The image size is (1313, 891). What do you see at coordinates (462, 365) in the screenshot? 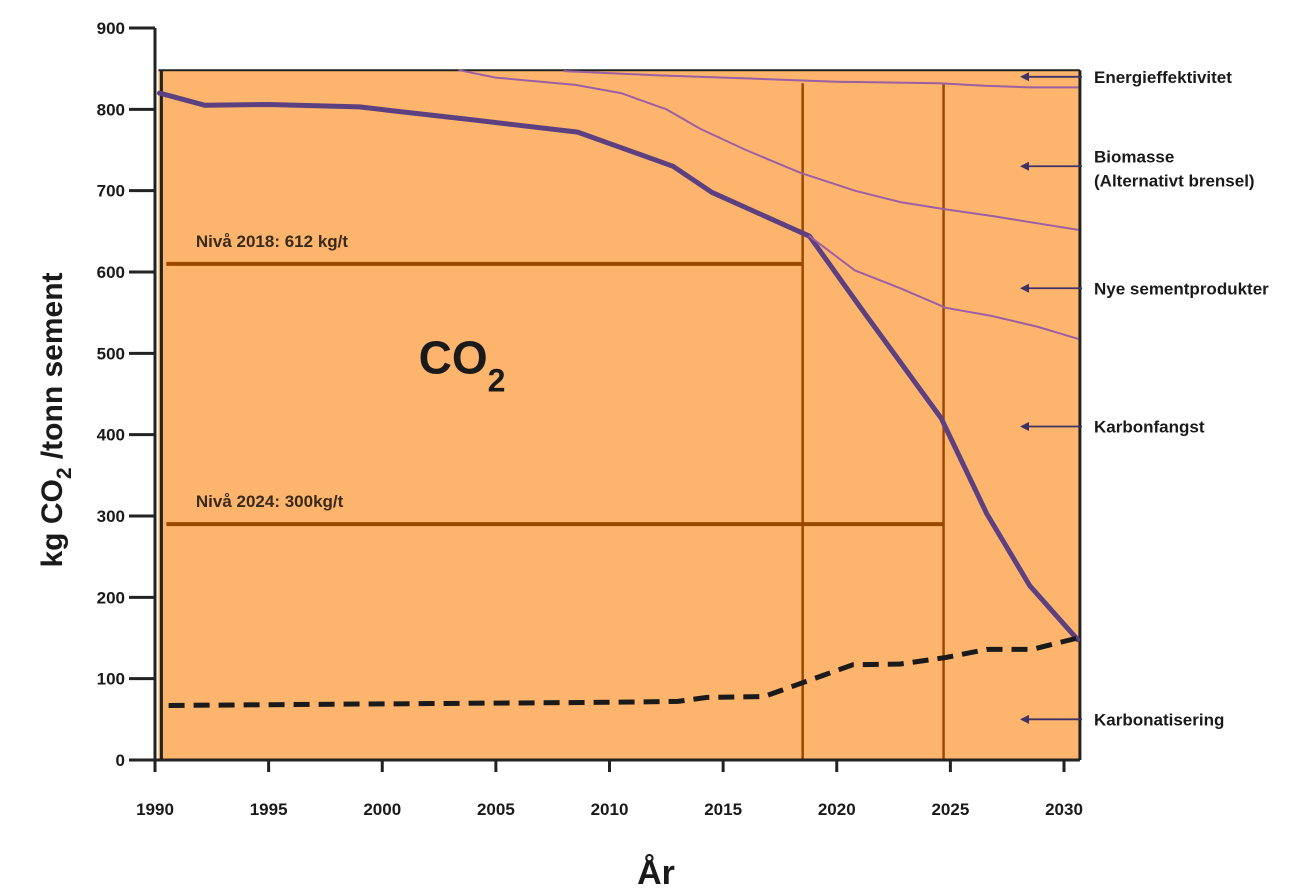
I see `co2-center-label: CO2` at bounding box center [462, 365].